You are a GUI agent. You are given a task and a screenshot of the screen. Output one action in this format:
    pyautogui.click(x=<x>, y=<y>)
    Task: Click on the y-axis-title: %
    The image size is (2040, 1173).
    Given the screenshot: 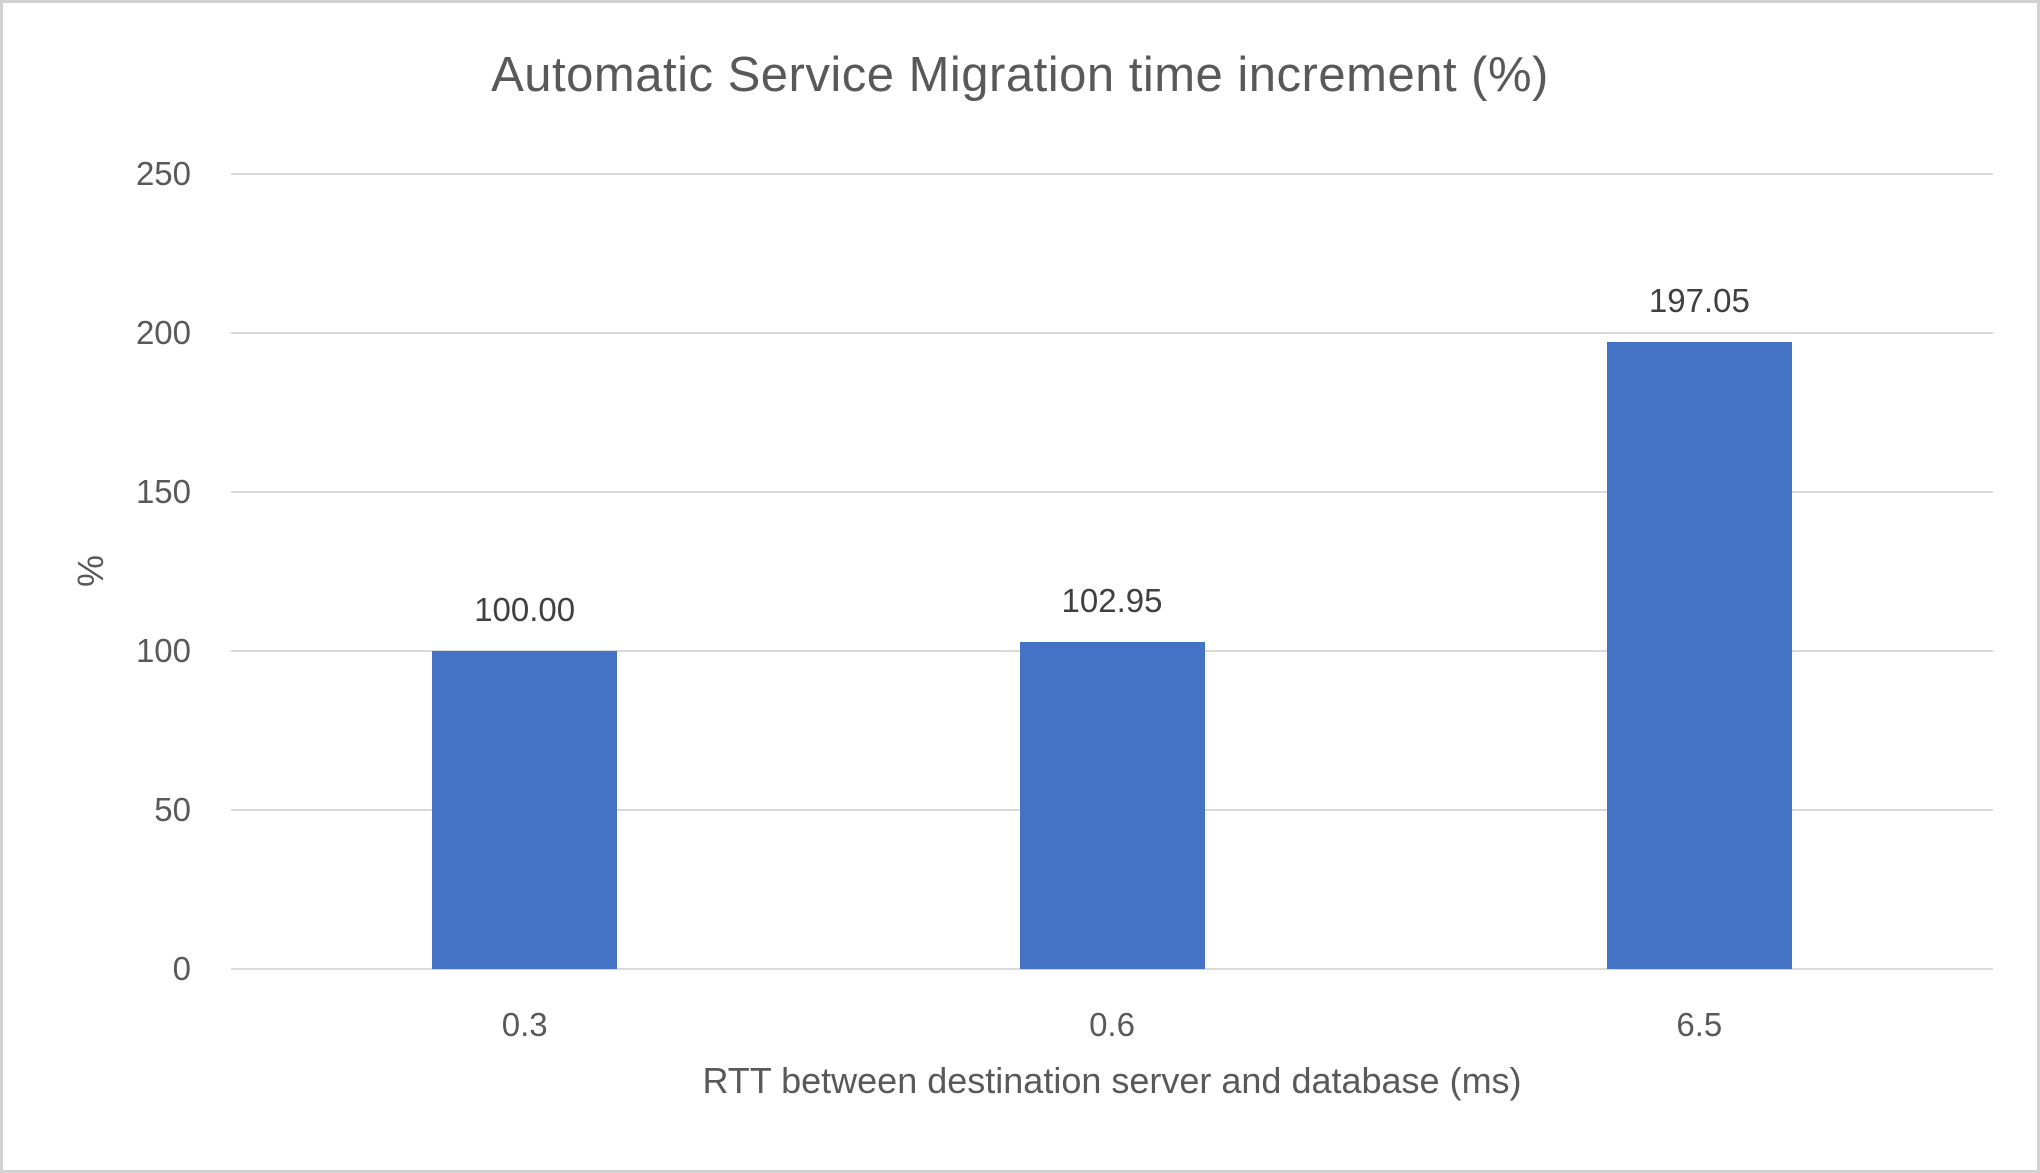 What is the action you would take?
    pyautogui.click(x=90, y=571)
    